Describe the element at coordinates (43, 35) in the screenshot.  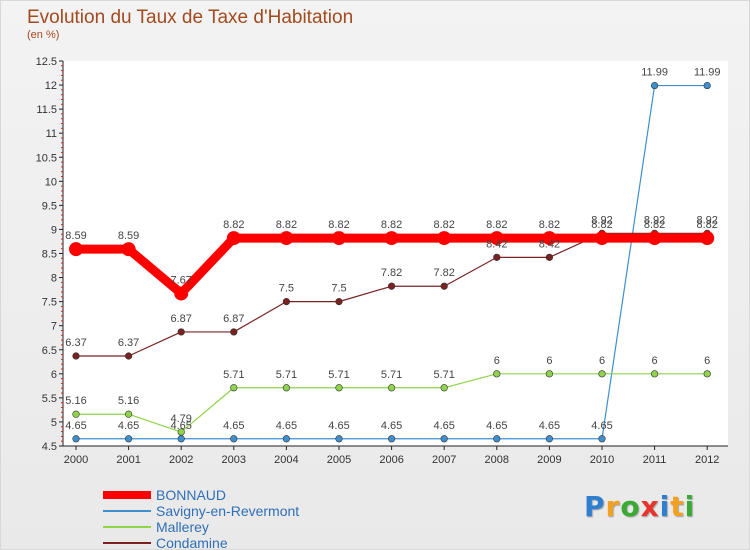
I see `y-axis-unit: (en %)` at that location.